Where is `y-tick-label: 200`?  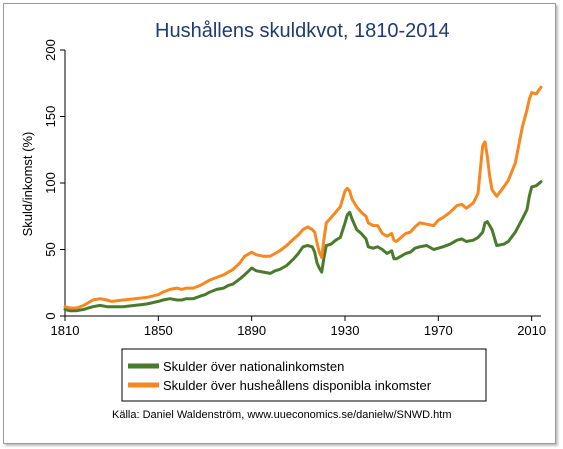 y-tick-label: 200 is located at coordinates (50, 50).